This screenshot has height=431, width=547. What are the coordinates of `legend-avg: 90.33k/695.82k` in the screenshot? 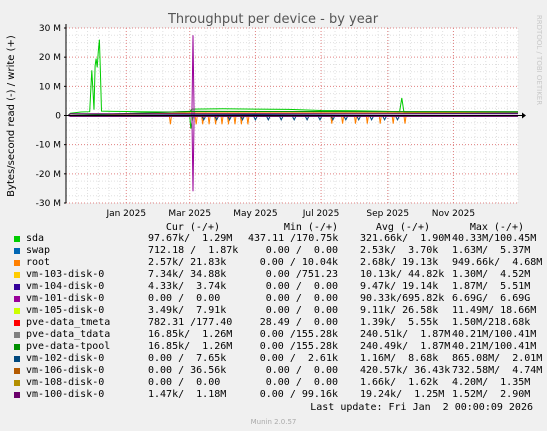 It's located at (402, 298).